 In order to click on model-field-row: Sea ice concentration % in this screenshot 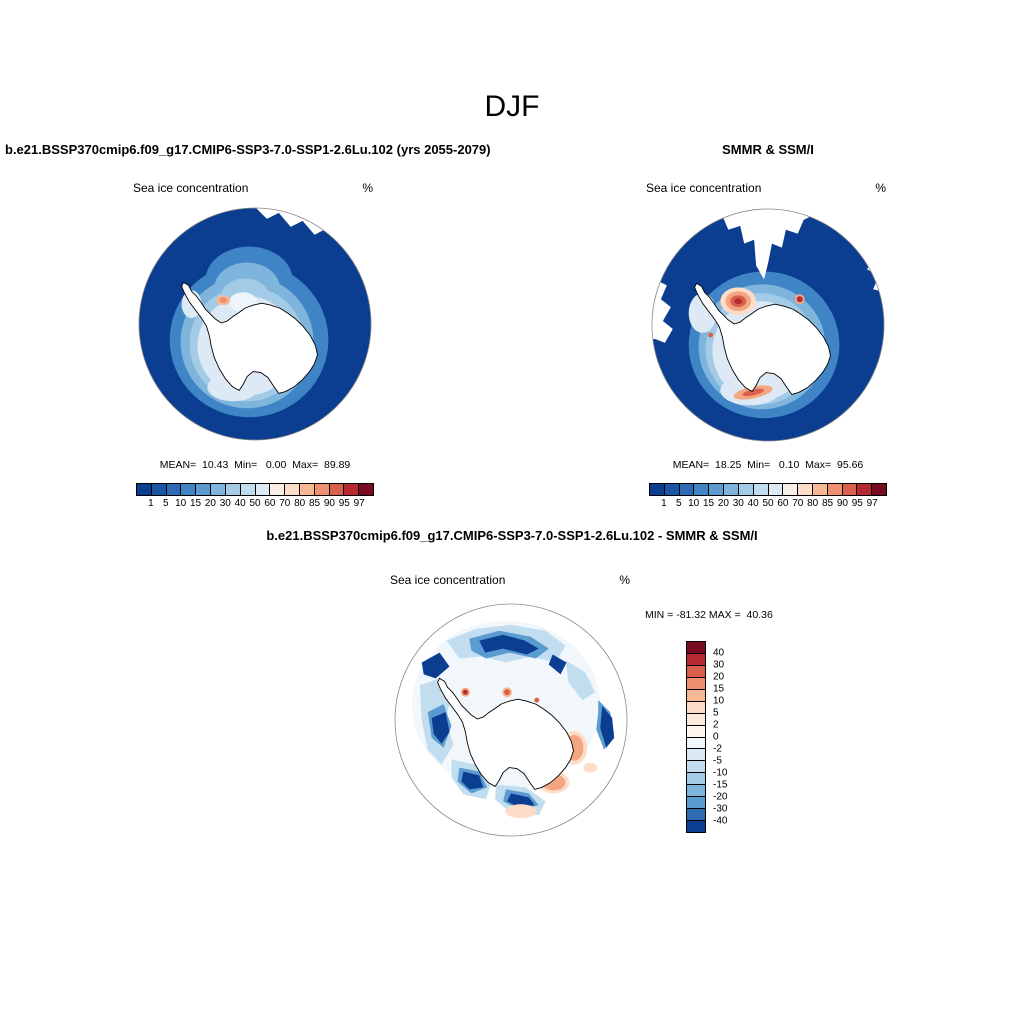, I will do `click(253, 188)`.